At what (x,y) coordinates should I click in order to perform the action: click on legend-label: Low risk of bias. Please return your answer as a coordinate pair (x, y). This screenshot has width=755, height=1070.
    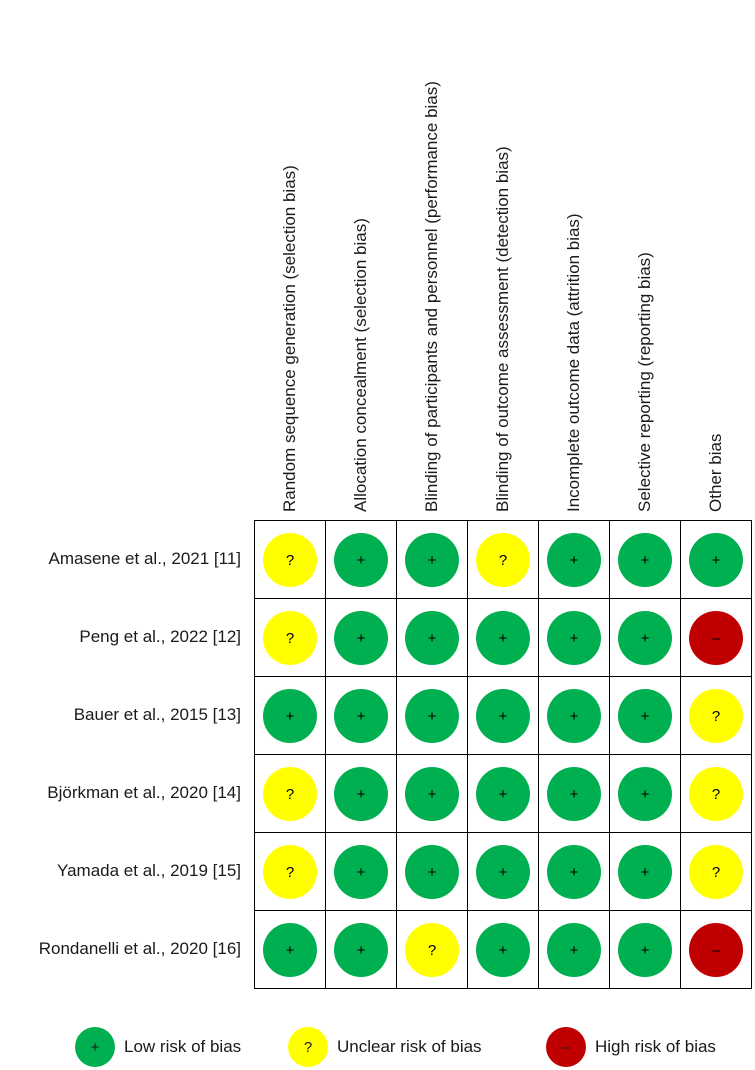
    Looking at the image, I should click on (183, 1046).